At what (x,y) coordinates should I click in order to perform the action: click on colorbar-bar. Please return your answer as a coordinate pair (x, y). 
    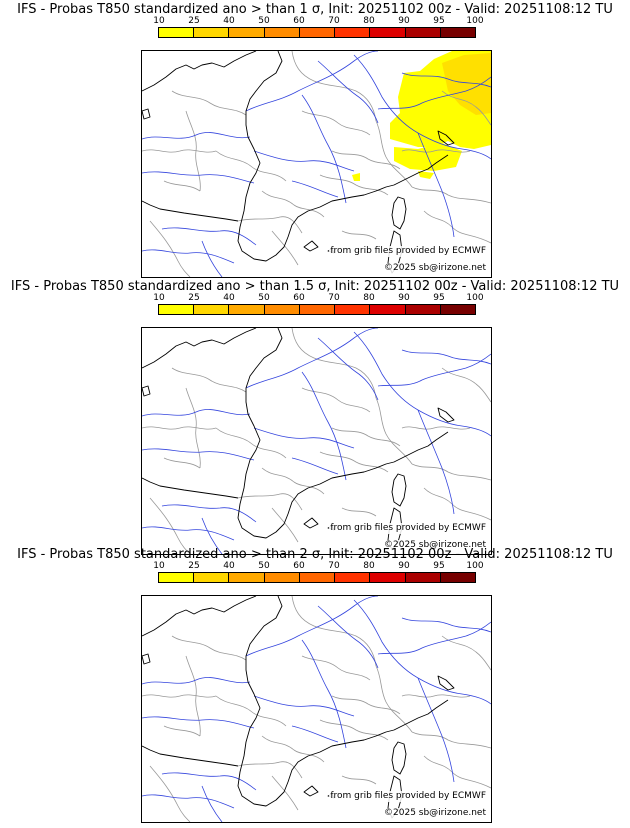
    Looking at the image, I should click on (317, 309).